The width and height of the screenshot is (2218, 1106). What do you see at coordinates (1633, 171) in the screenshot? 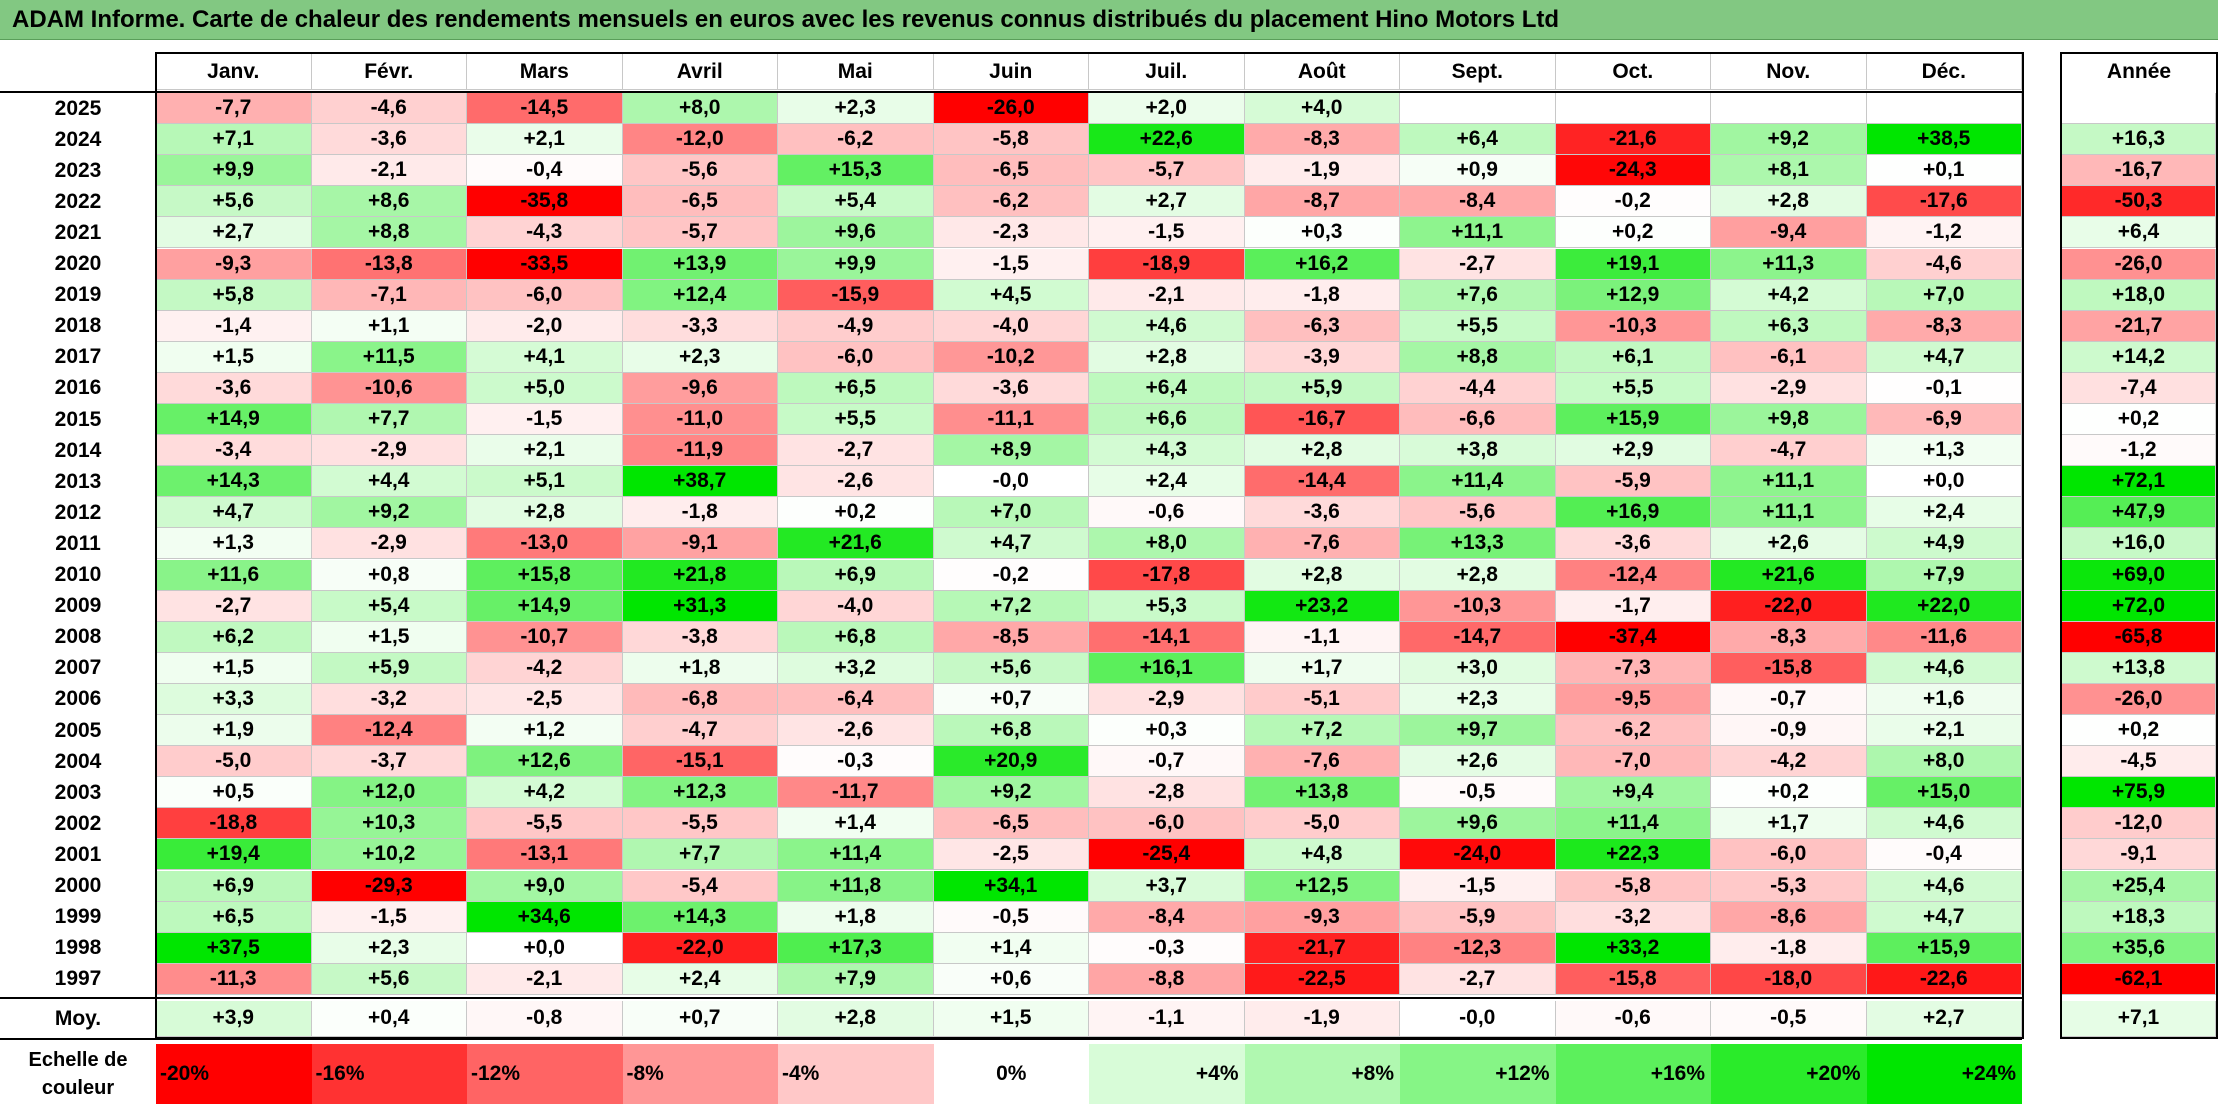
I see `heatmap-cell: -24,3` at bounding box center [1633, 171].